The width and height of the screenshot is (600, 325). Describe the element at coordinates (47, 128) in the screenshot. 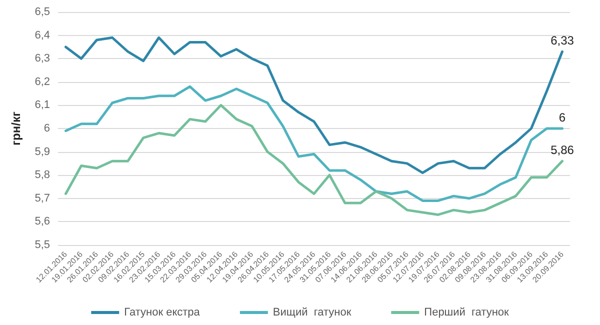

I see `y-tick-label: 6` at that location.